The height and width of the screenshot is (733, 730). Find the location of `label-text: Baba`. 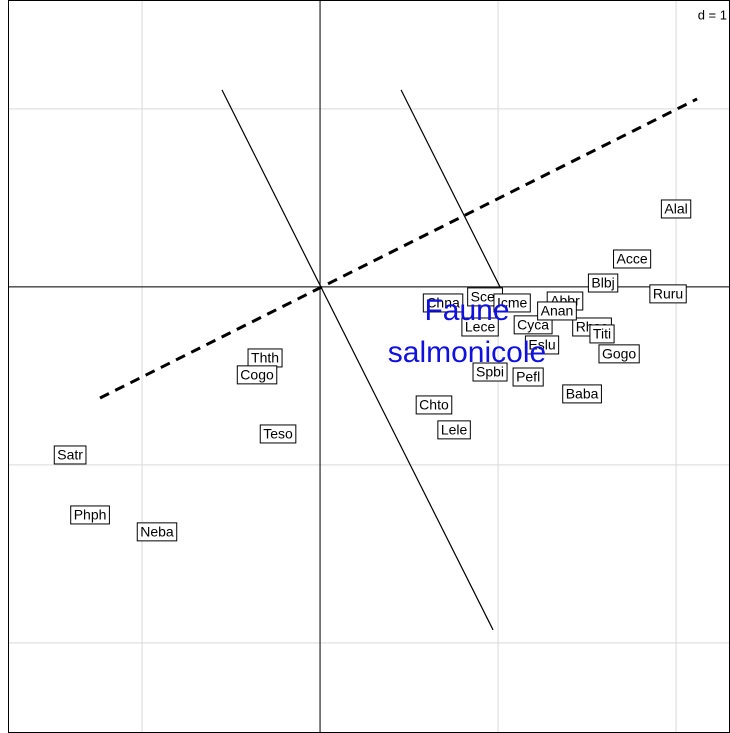

label-text: Baba is located at coordinates (582, 394).